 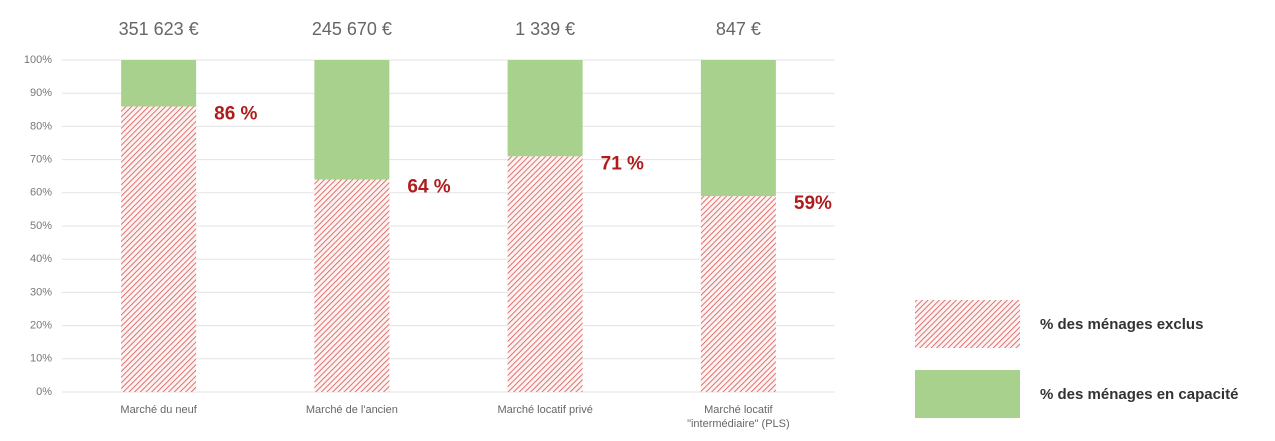 What do you see at coordinates (1121, 324) in the screenshot?
I see `legend-label: % des ménages exclus` at bounding box center [1121, 324].